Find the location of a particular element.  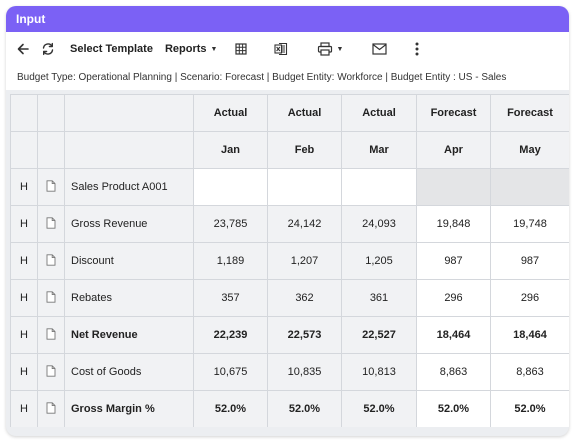

row-label: Net Revenue is located at coordinates (129, 335).